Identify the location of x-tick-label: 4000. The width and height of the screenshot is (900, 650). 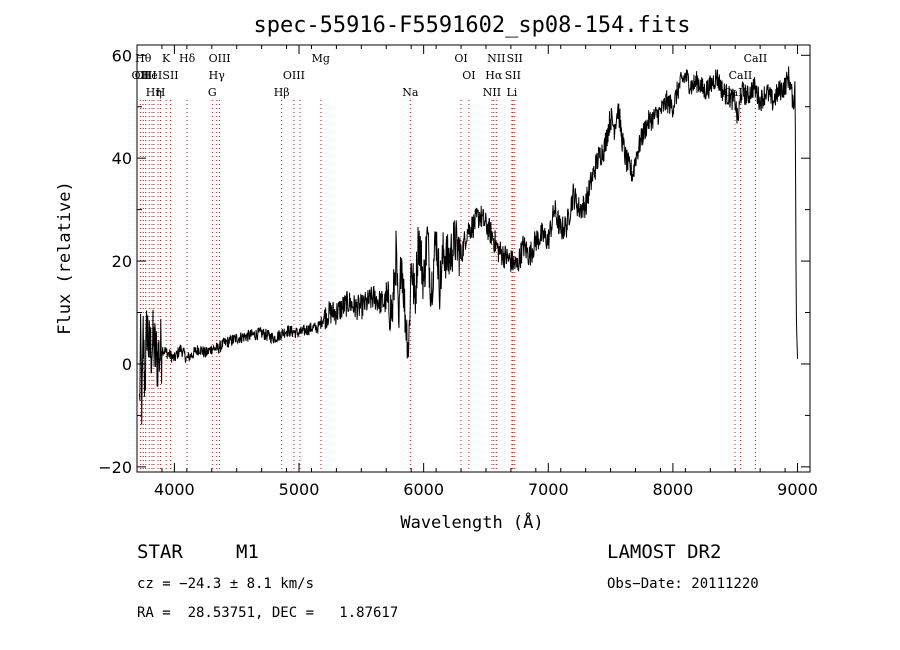
(174, 489).